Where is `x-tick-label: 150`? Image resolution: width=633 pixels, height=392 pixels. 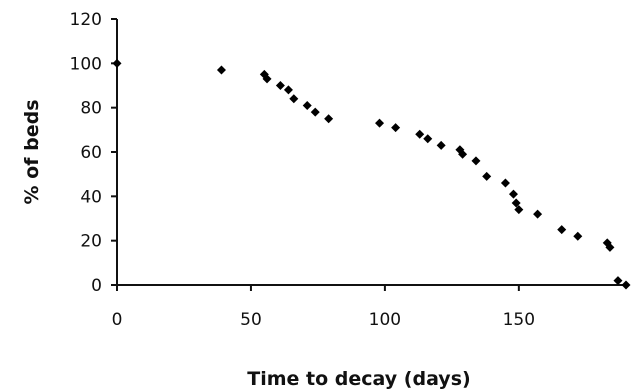 x-tick-label: 150 is located at coordinates (519, 320).